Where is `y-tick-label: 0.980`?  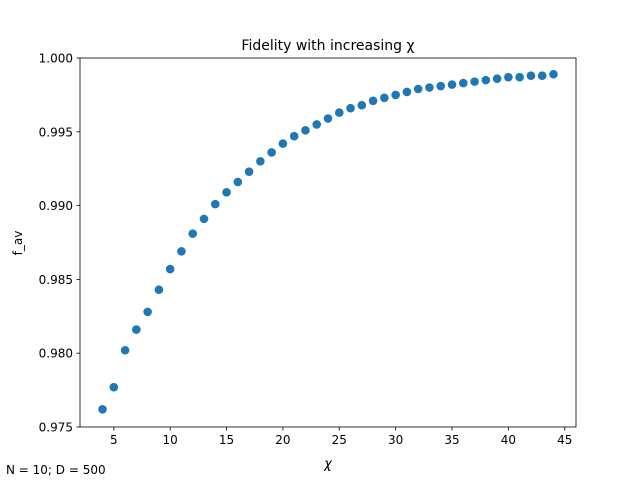
y-tick-label: 0.980 is located at coordinates (56, 354).